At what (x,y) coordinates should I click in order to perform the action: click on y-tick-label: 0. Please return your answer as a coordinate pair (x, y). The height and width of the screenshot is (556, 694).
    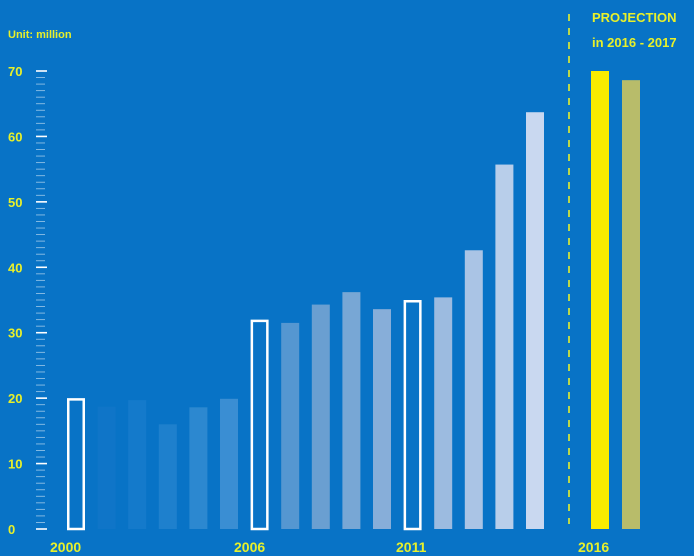
    Looking at the image, I should click on (11, 529).